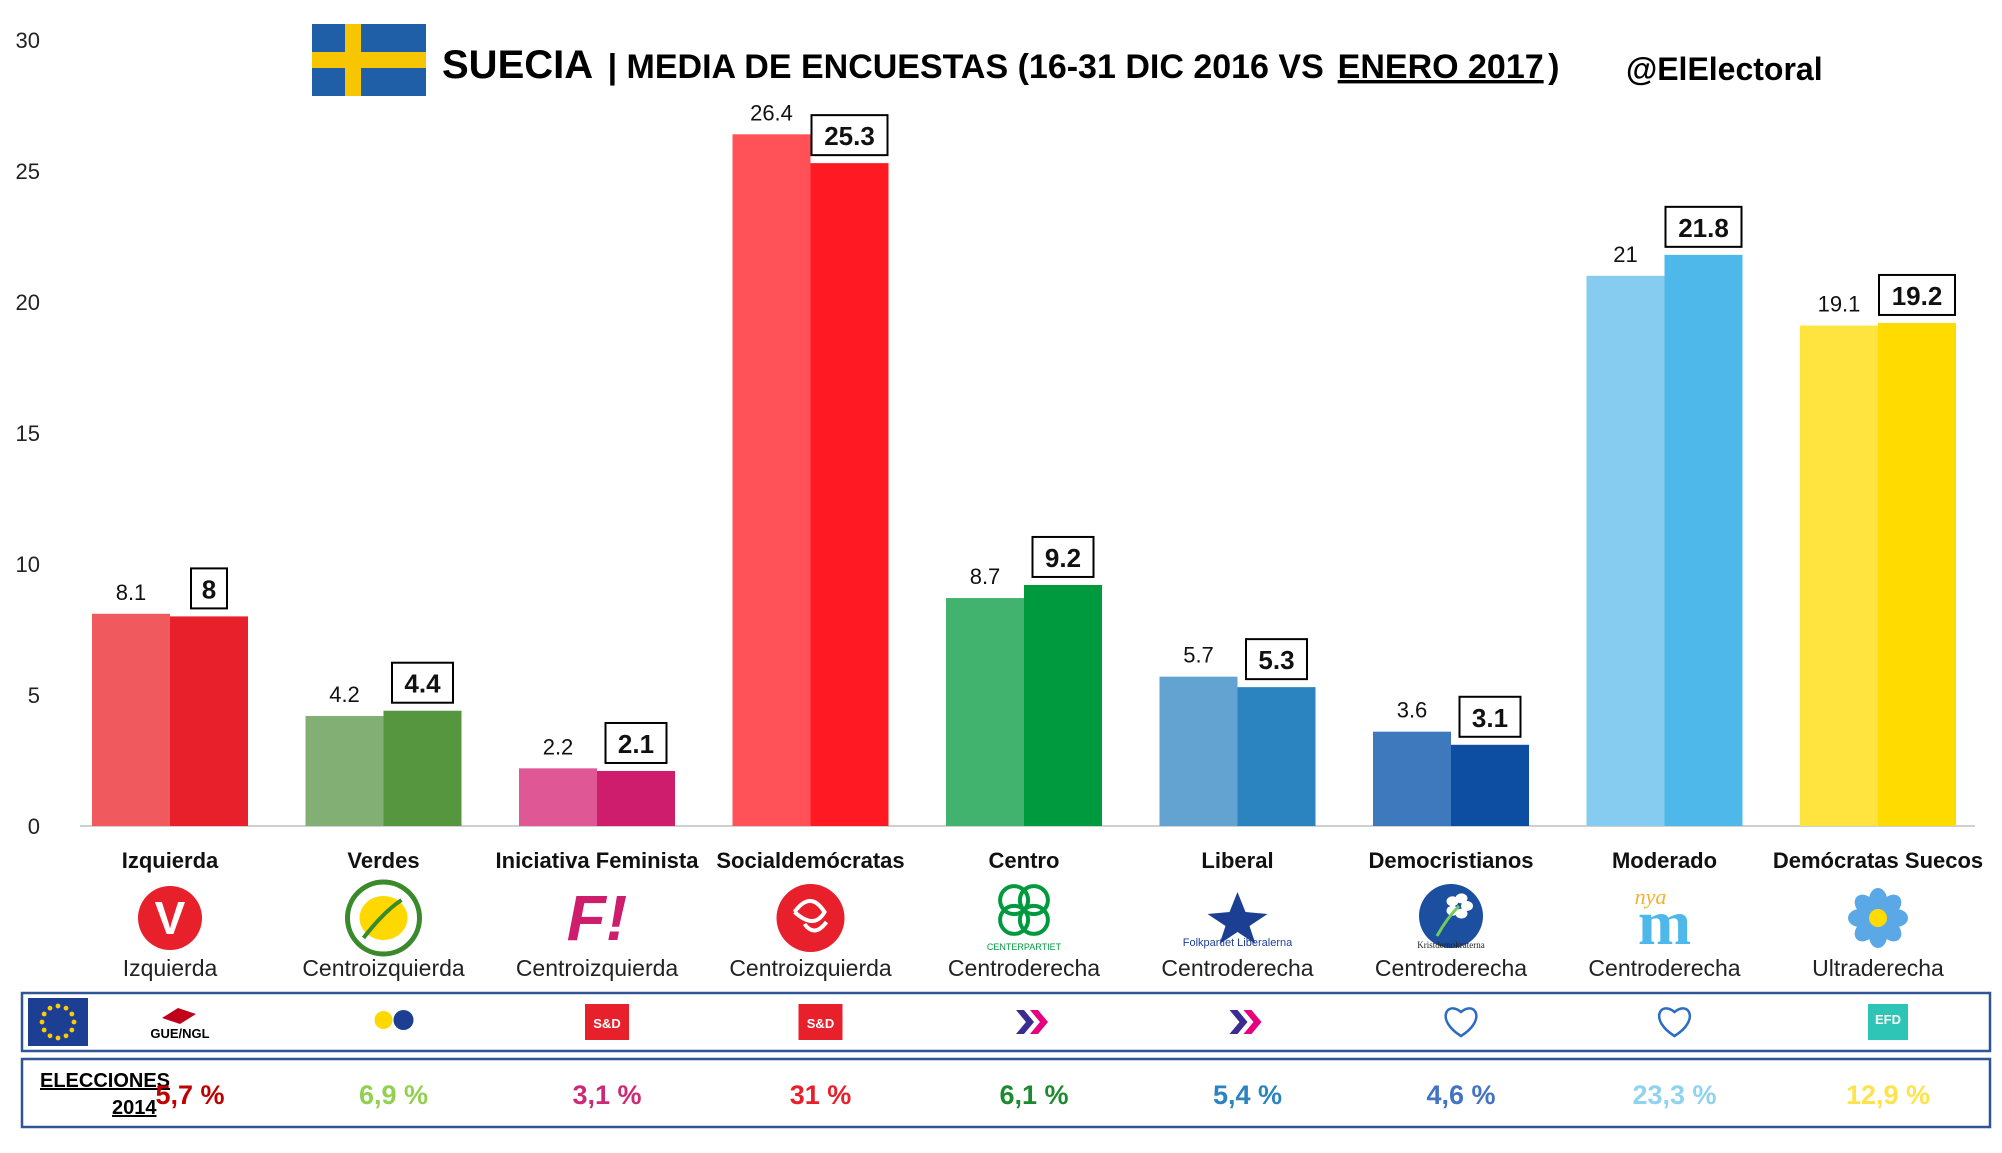 The height and width of the screenshot is (1153, 2002). I want to click on result-2014: 6,9 %, so click(393, 1095).